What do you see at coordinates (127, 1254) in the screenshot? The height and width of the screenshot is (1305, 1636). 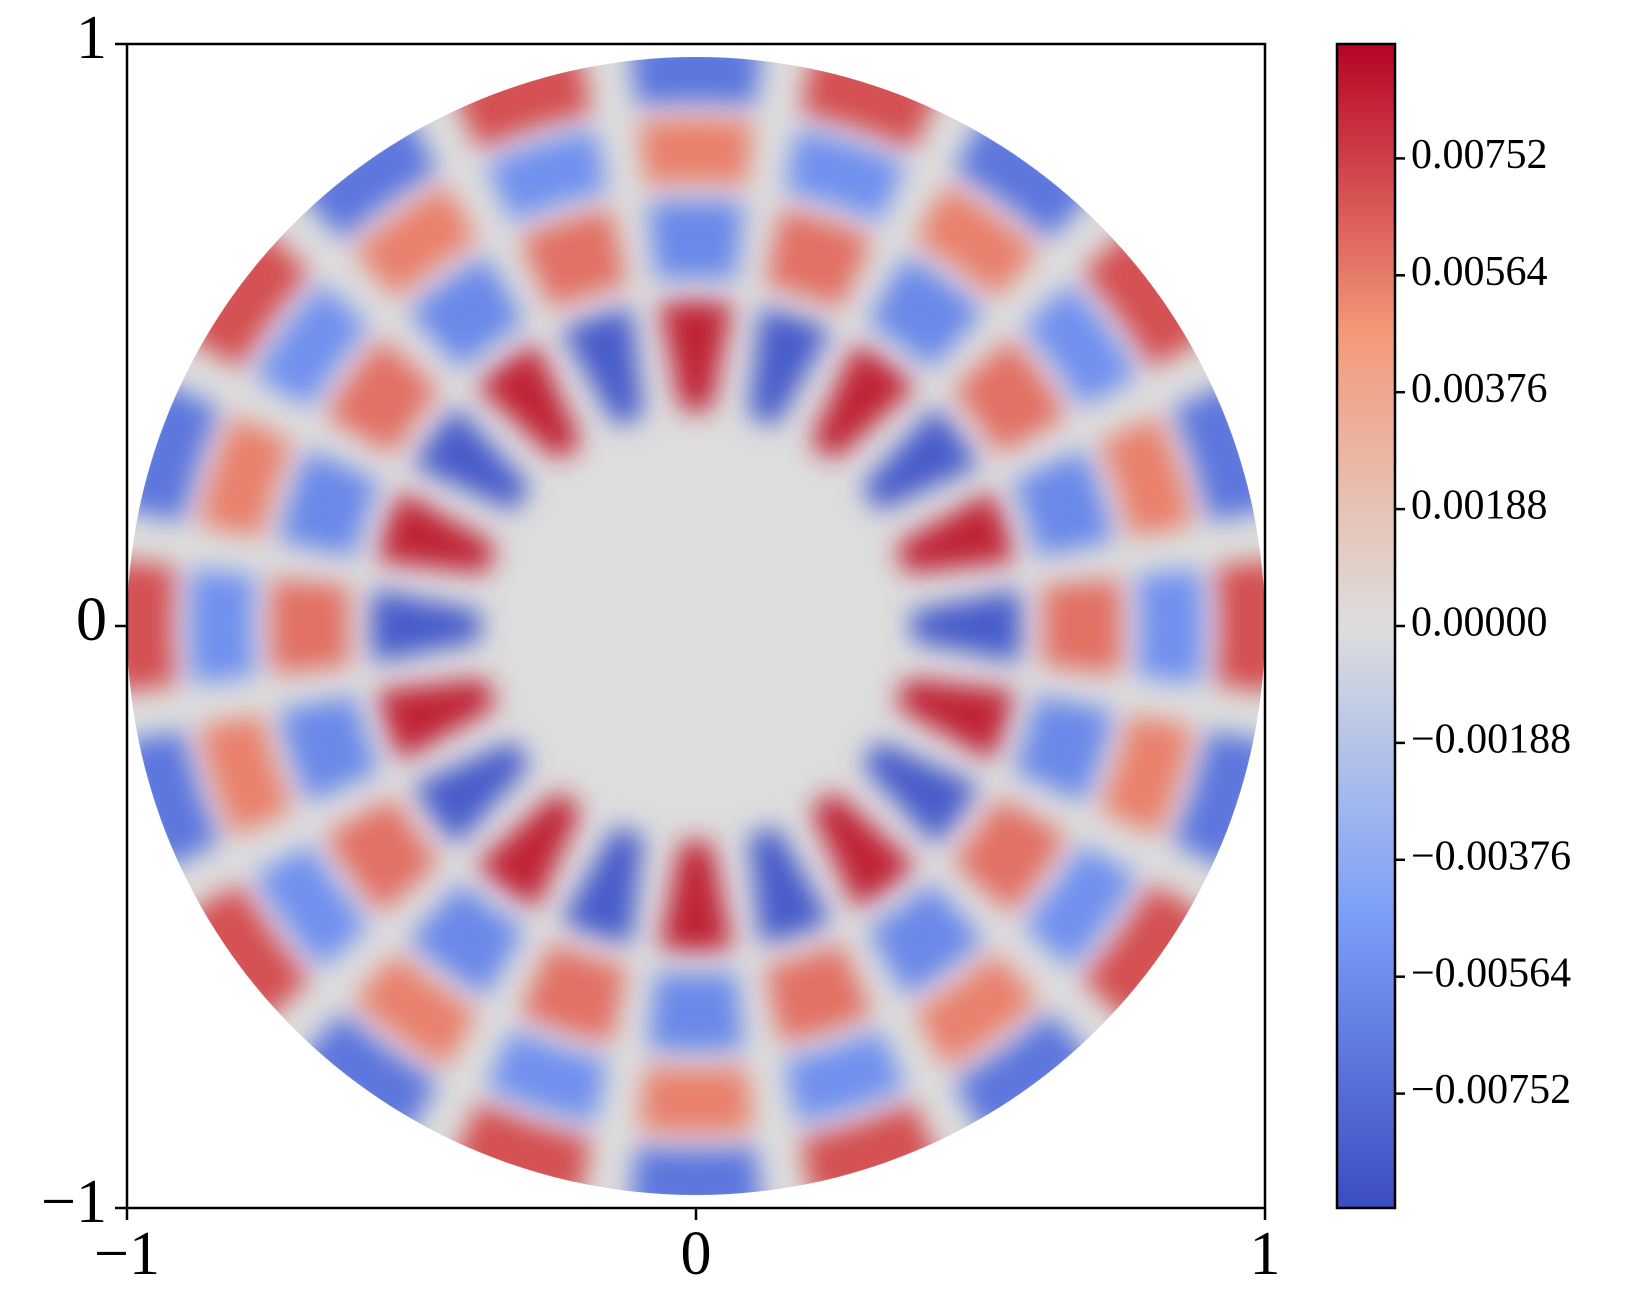 I see `x-tick-label: −1` at bounding box center [127, 1254].